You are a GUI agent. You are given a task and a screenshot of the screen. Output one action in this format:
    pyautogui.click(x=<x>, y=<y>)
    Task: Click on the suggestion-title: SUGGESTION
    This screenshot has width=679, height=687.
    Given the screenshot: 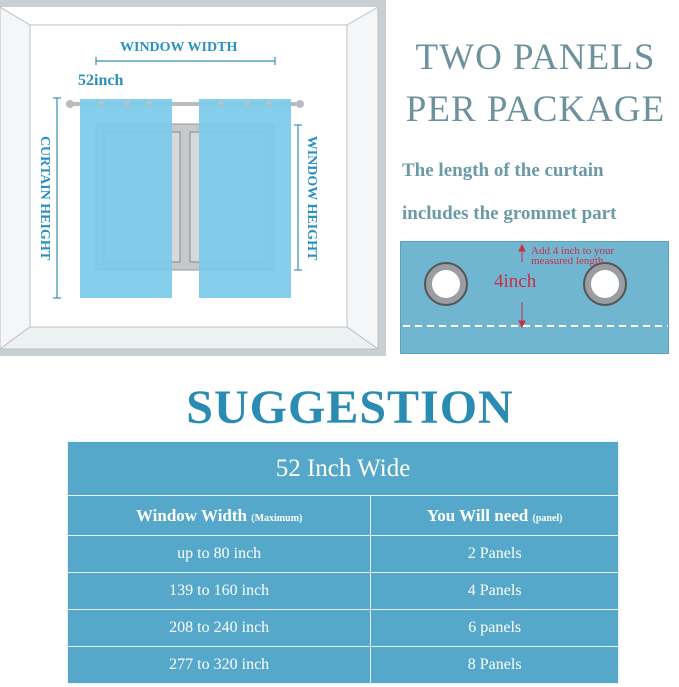 What is the action you would take?
    pyautogui.click(x=350, y=407)
    